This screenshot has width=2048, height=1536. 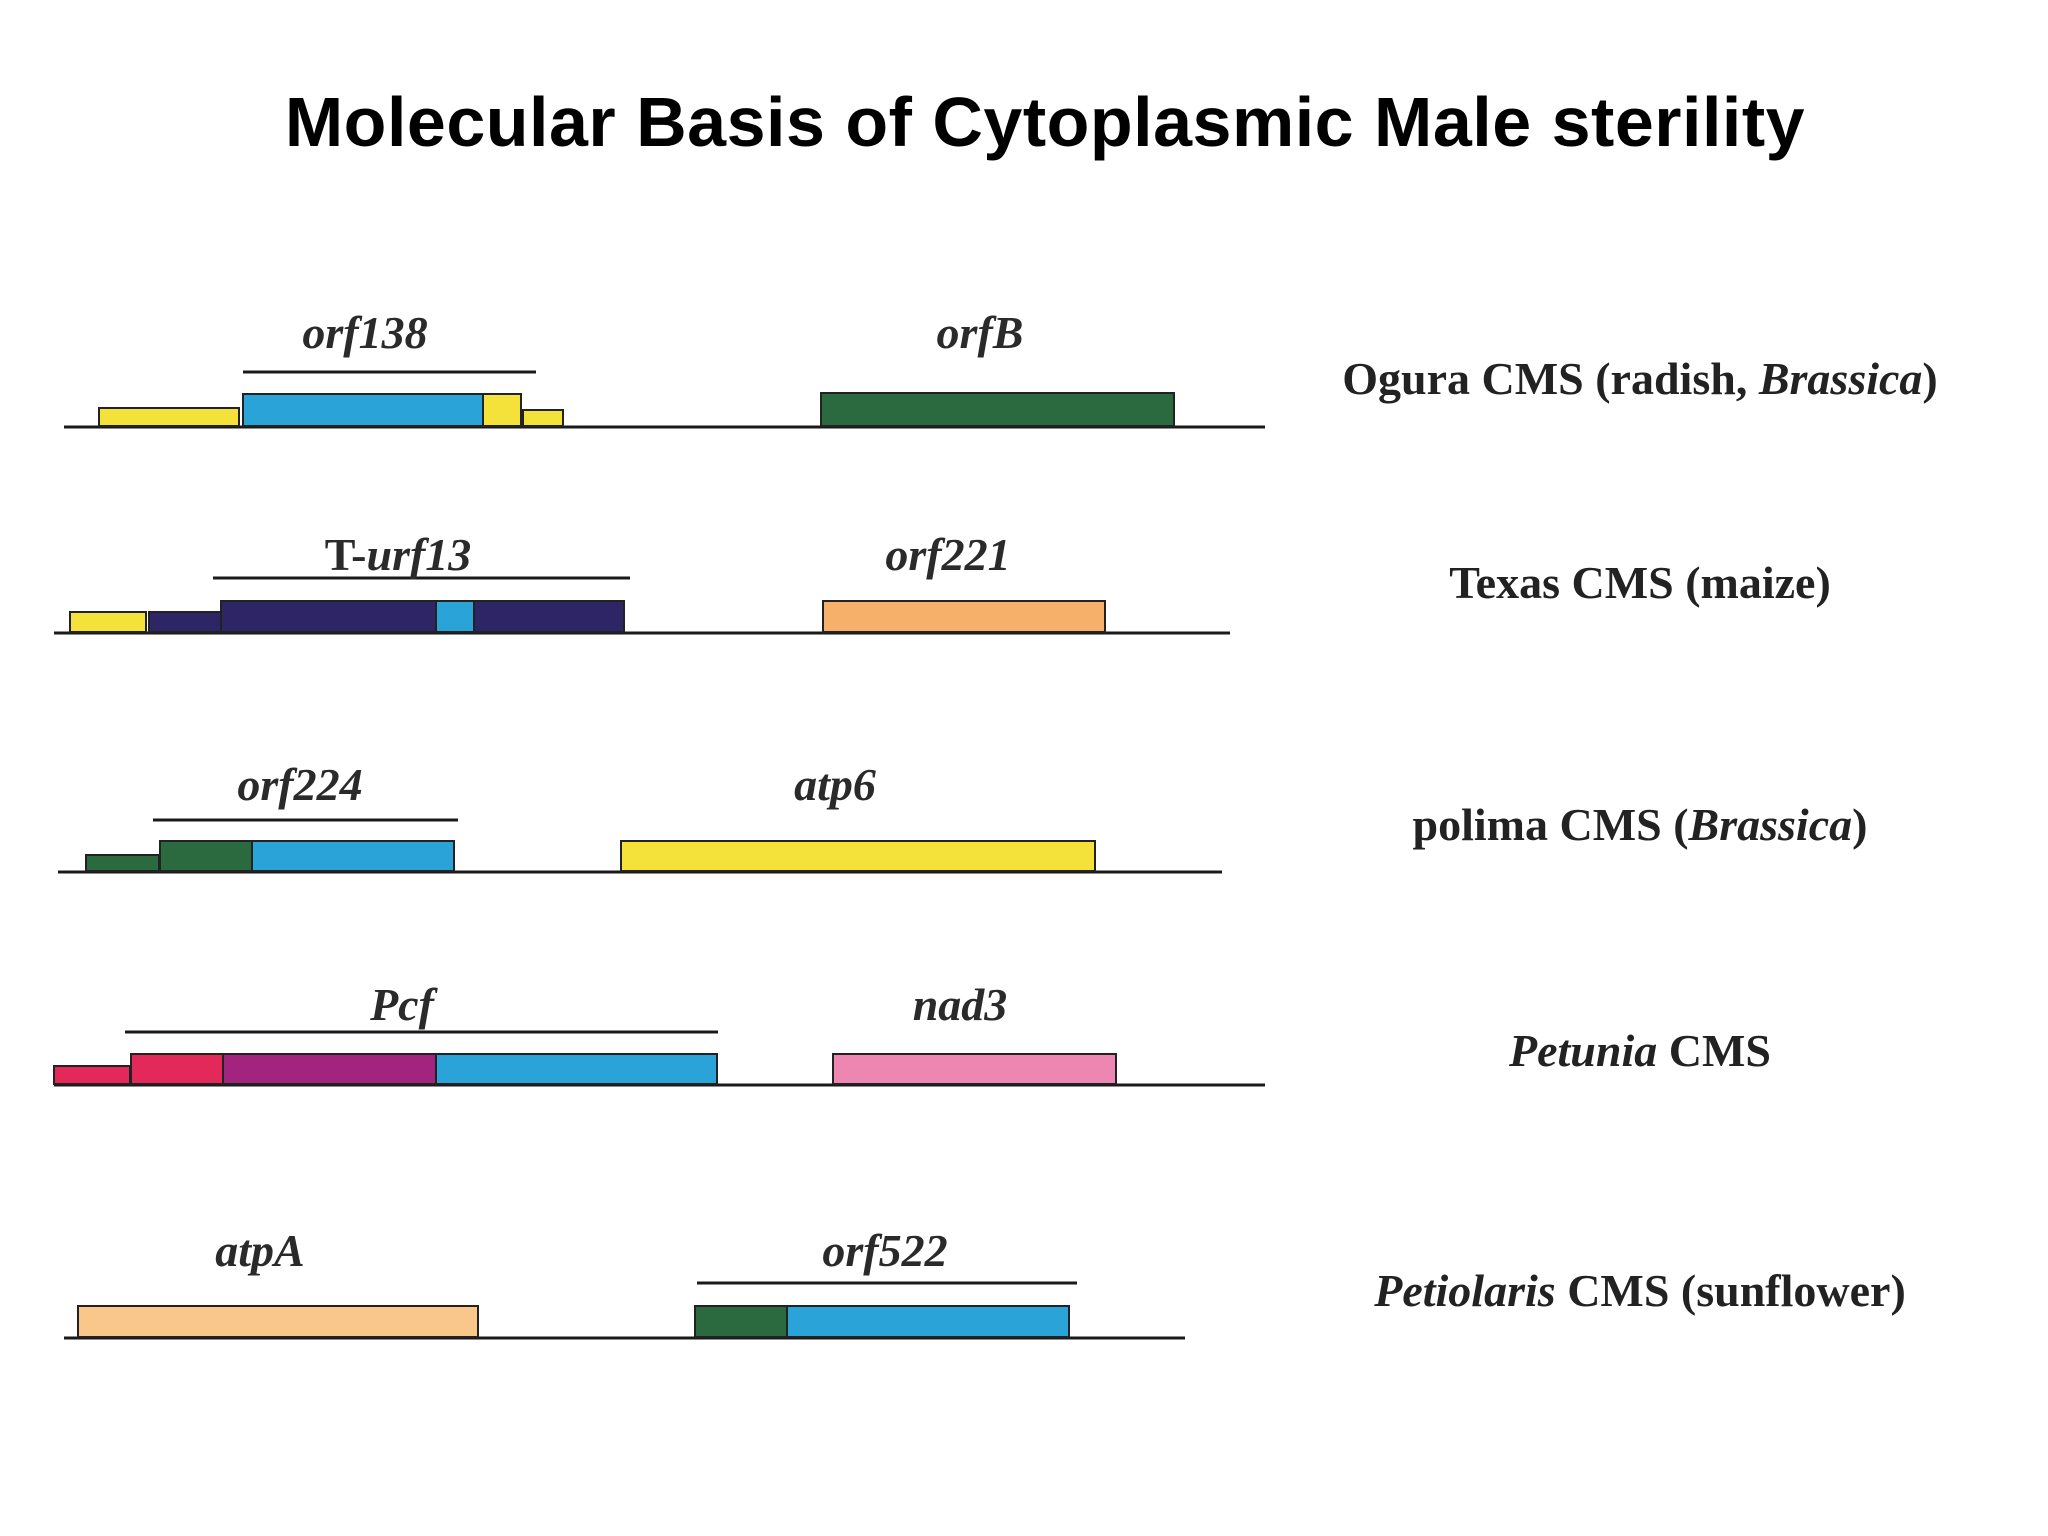 I want to click on cms-label: Petiolaris CMS (sunflower), so click(x=1639, y=1290).